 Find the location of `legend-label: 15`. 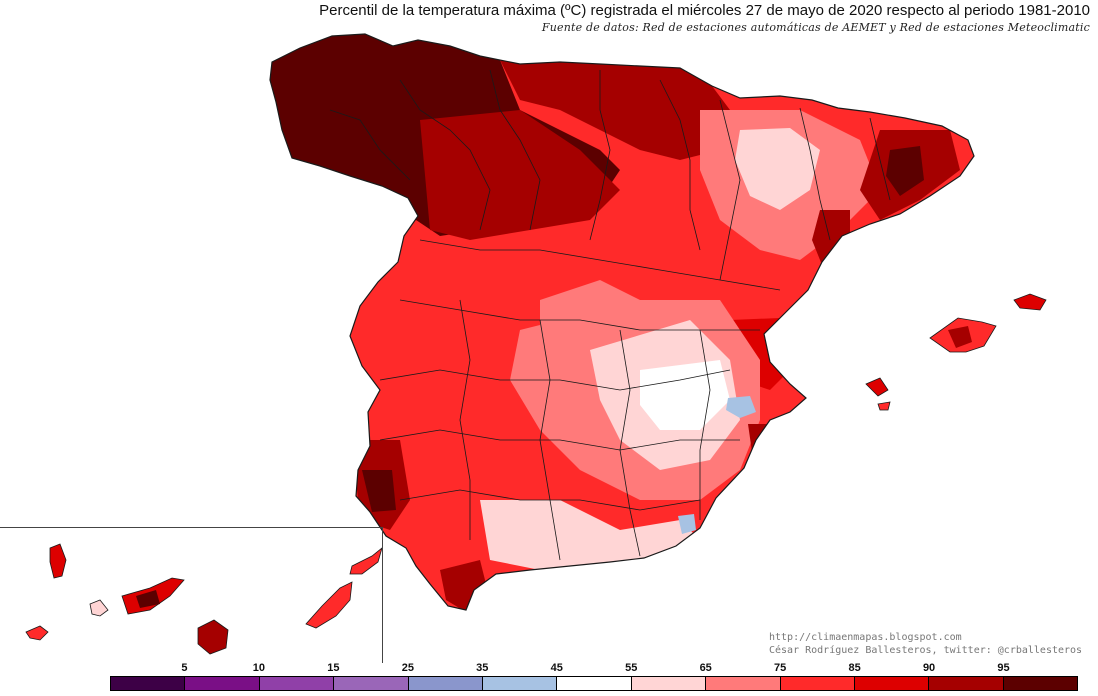

legend-label: 15 is located at coordinates (333, 668).